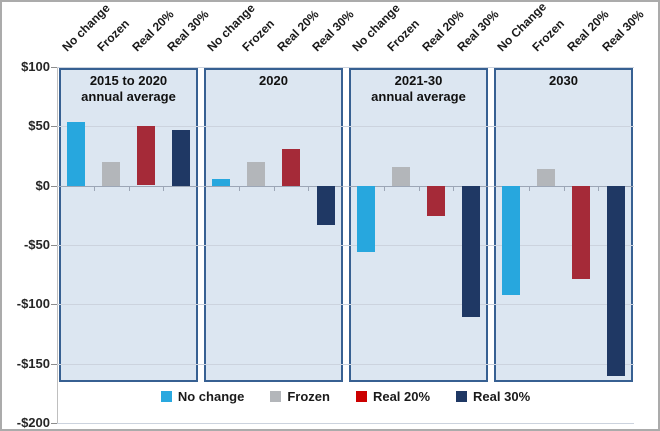 This screenshot has height=431, width=660. I want to click on y-axis-tick-label: -$150, so click(33, 363).